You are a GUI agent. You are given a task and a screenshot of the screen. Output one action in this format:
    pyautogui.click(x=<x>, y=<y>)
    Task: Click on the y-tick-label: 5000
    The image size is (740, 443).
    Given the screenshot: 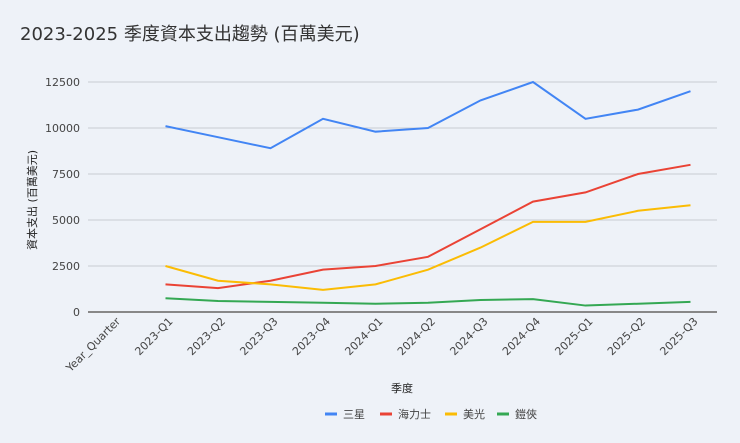 What is the action you would take?
    pyautogui.click(x=66, y=220)
    